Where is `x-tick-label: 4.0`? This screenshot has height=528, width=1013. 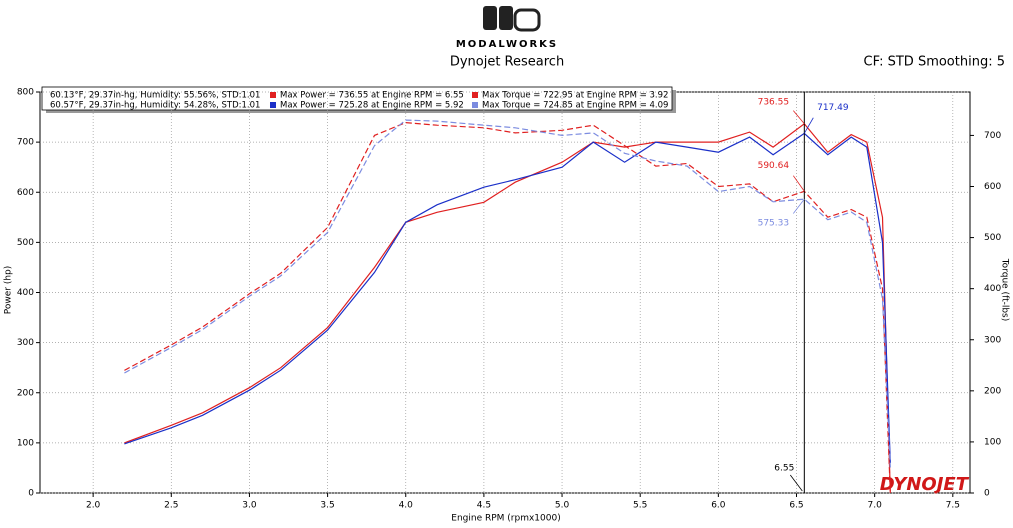
x-tick-label: 4.0 is located at coordinates (406, 506).